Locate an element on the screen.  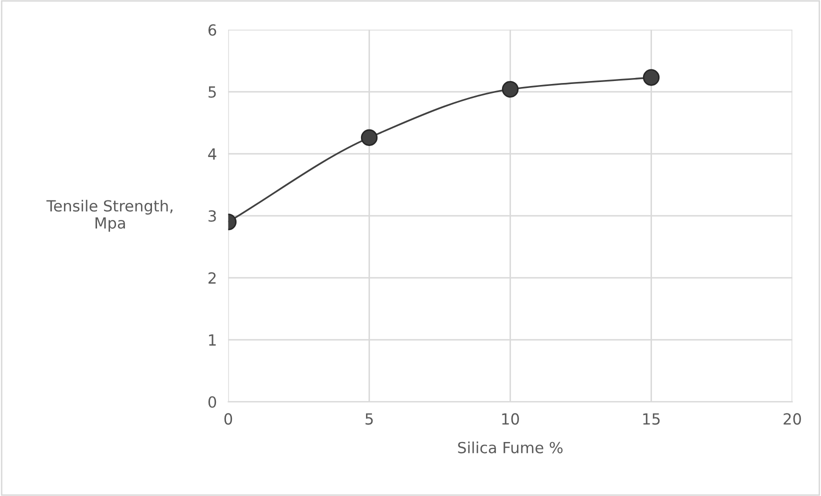
y-tick-label: 4 is located at coordinates (212, 154).